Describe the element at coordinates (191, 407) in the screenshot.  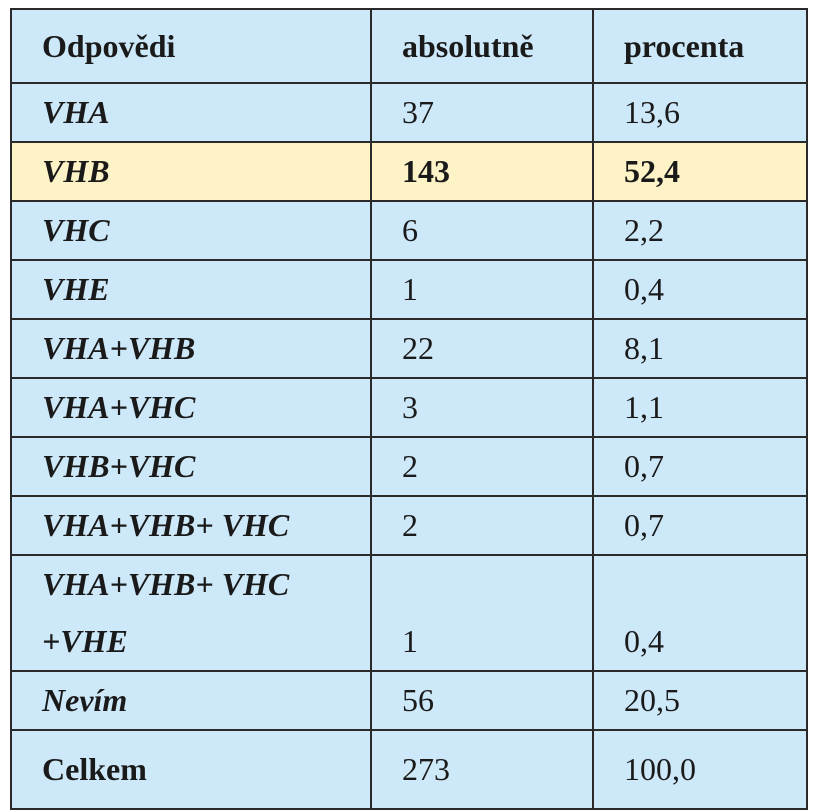
I see `row-label: VHA+VHC` at that location.